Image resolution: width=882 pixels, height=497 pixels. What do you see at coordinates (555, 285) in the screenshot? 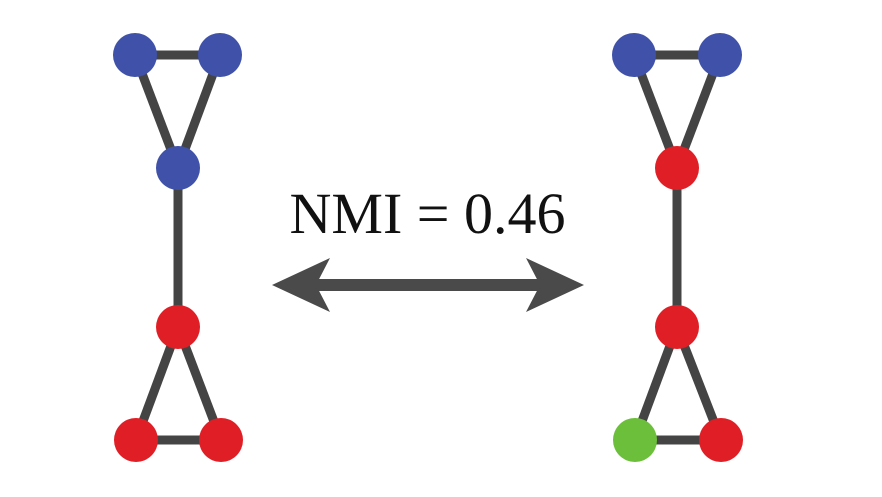
I see `arrow-head-right` at bounding box center [555, 285].